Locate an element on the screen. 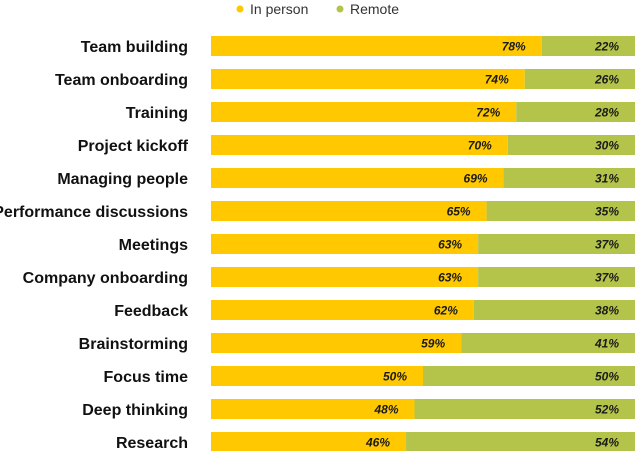 The height and width of the screenshot is (451, 636). chart-legend: In person Remote is located at coordinates (317, 9).